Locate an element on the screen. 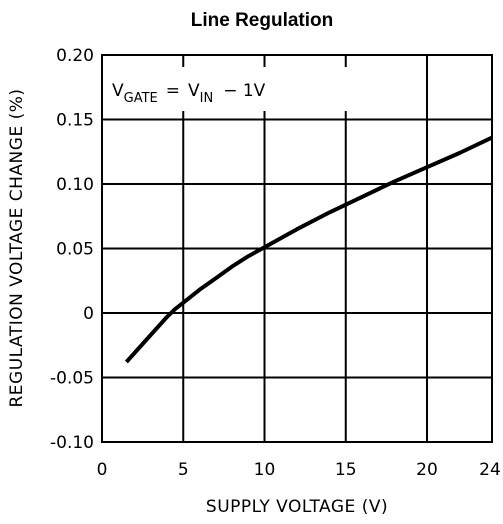  annotation-equals: = is located at coordinates (173, 91).